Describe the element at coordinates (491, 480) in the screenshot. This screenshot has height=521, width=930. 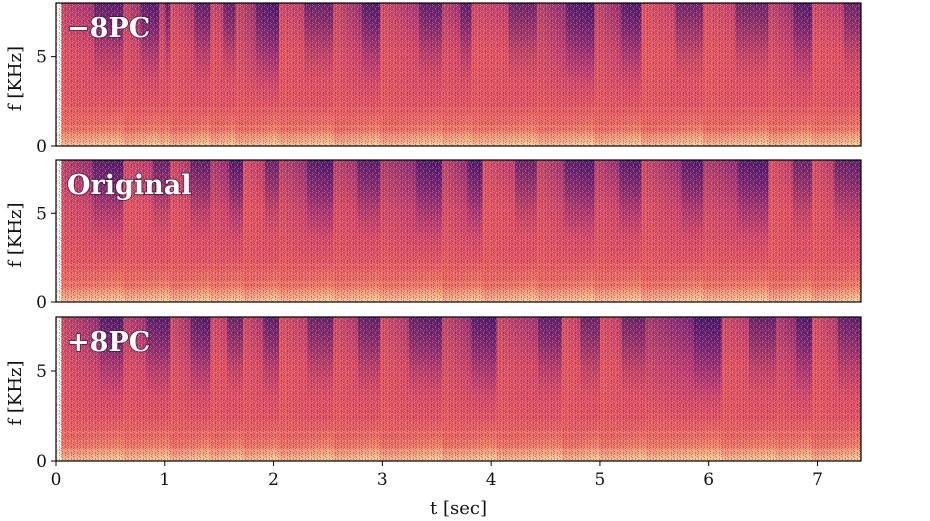
I see `x-tick-label: 4` at that location.